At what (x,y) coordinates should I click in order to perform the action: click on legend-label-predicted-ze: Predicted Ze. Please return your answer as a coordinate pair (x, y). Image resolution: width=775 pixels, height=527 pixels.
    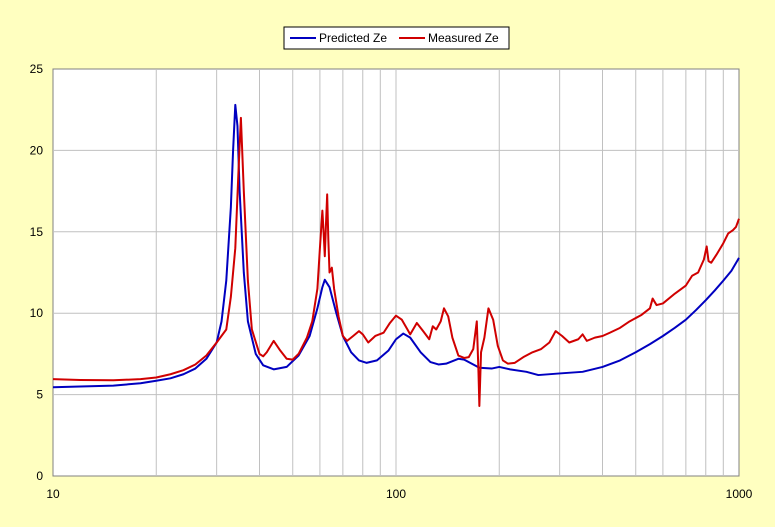
    Looking at the image, I should click on (353, 38).